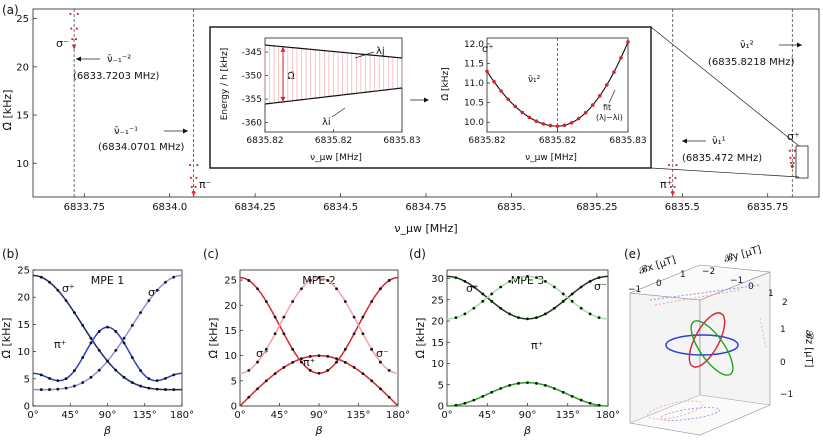 This screenshot has width=823, height=443. I want to click on panel-a-label: (a), so click(10, 10).